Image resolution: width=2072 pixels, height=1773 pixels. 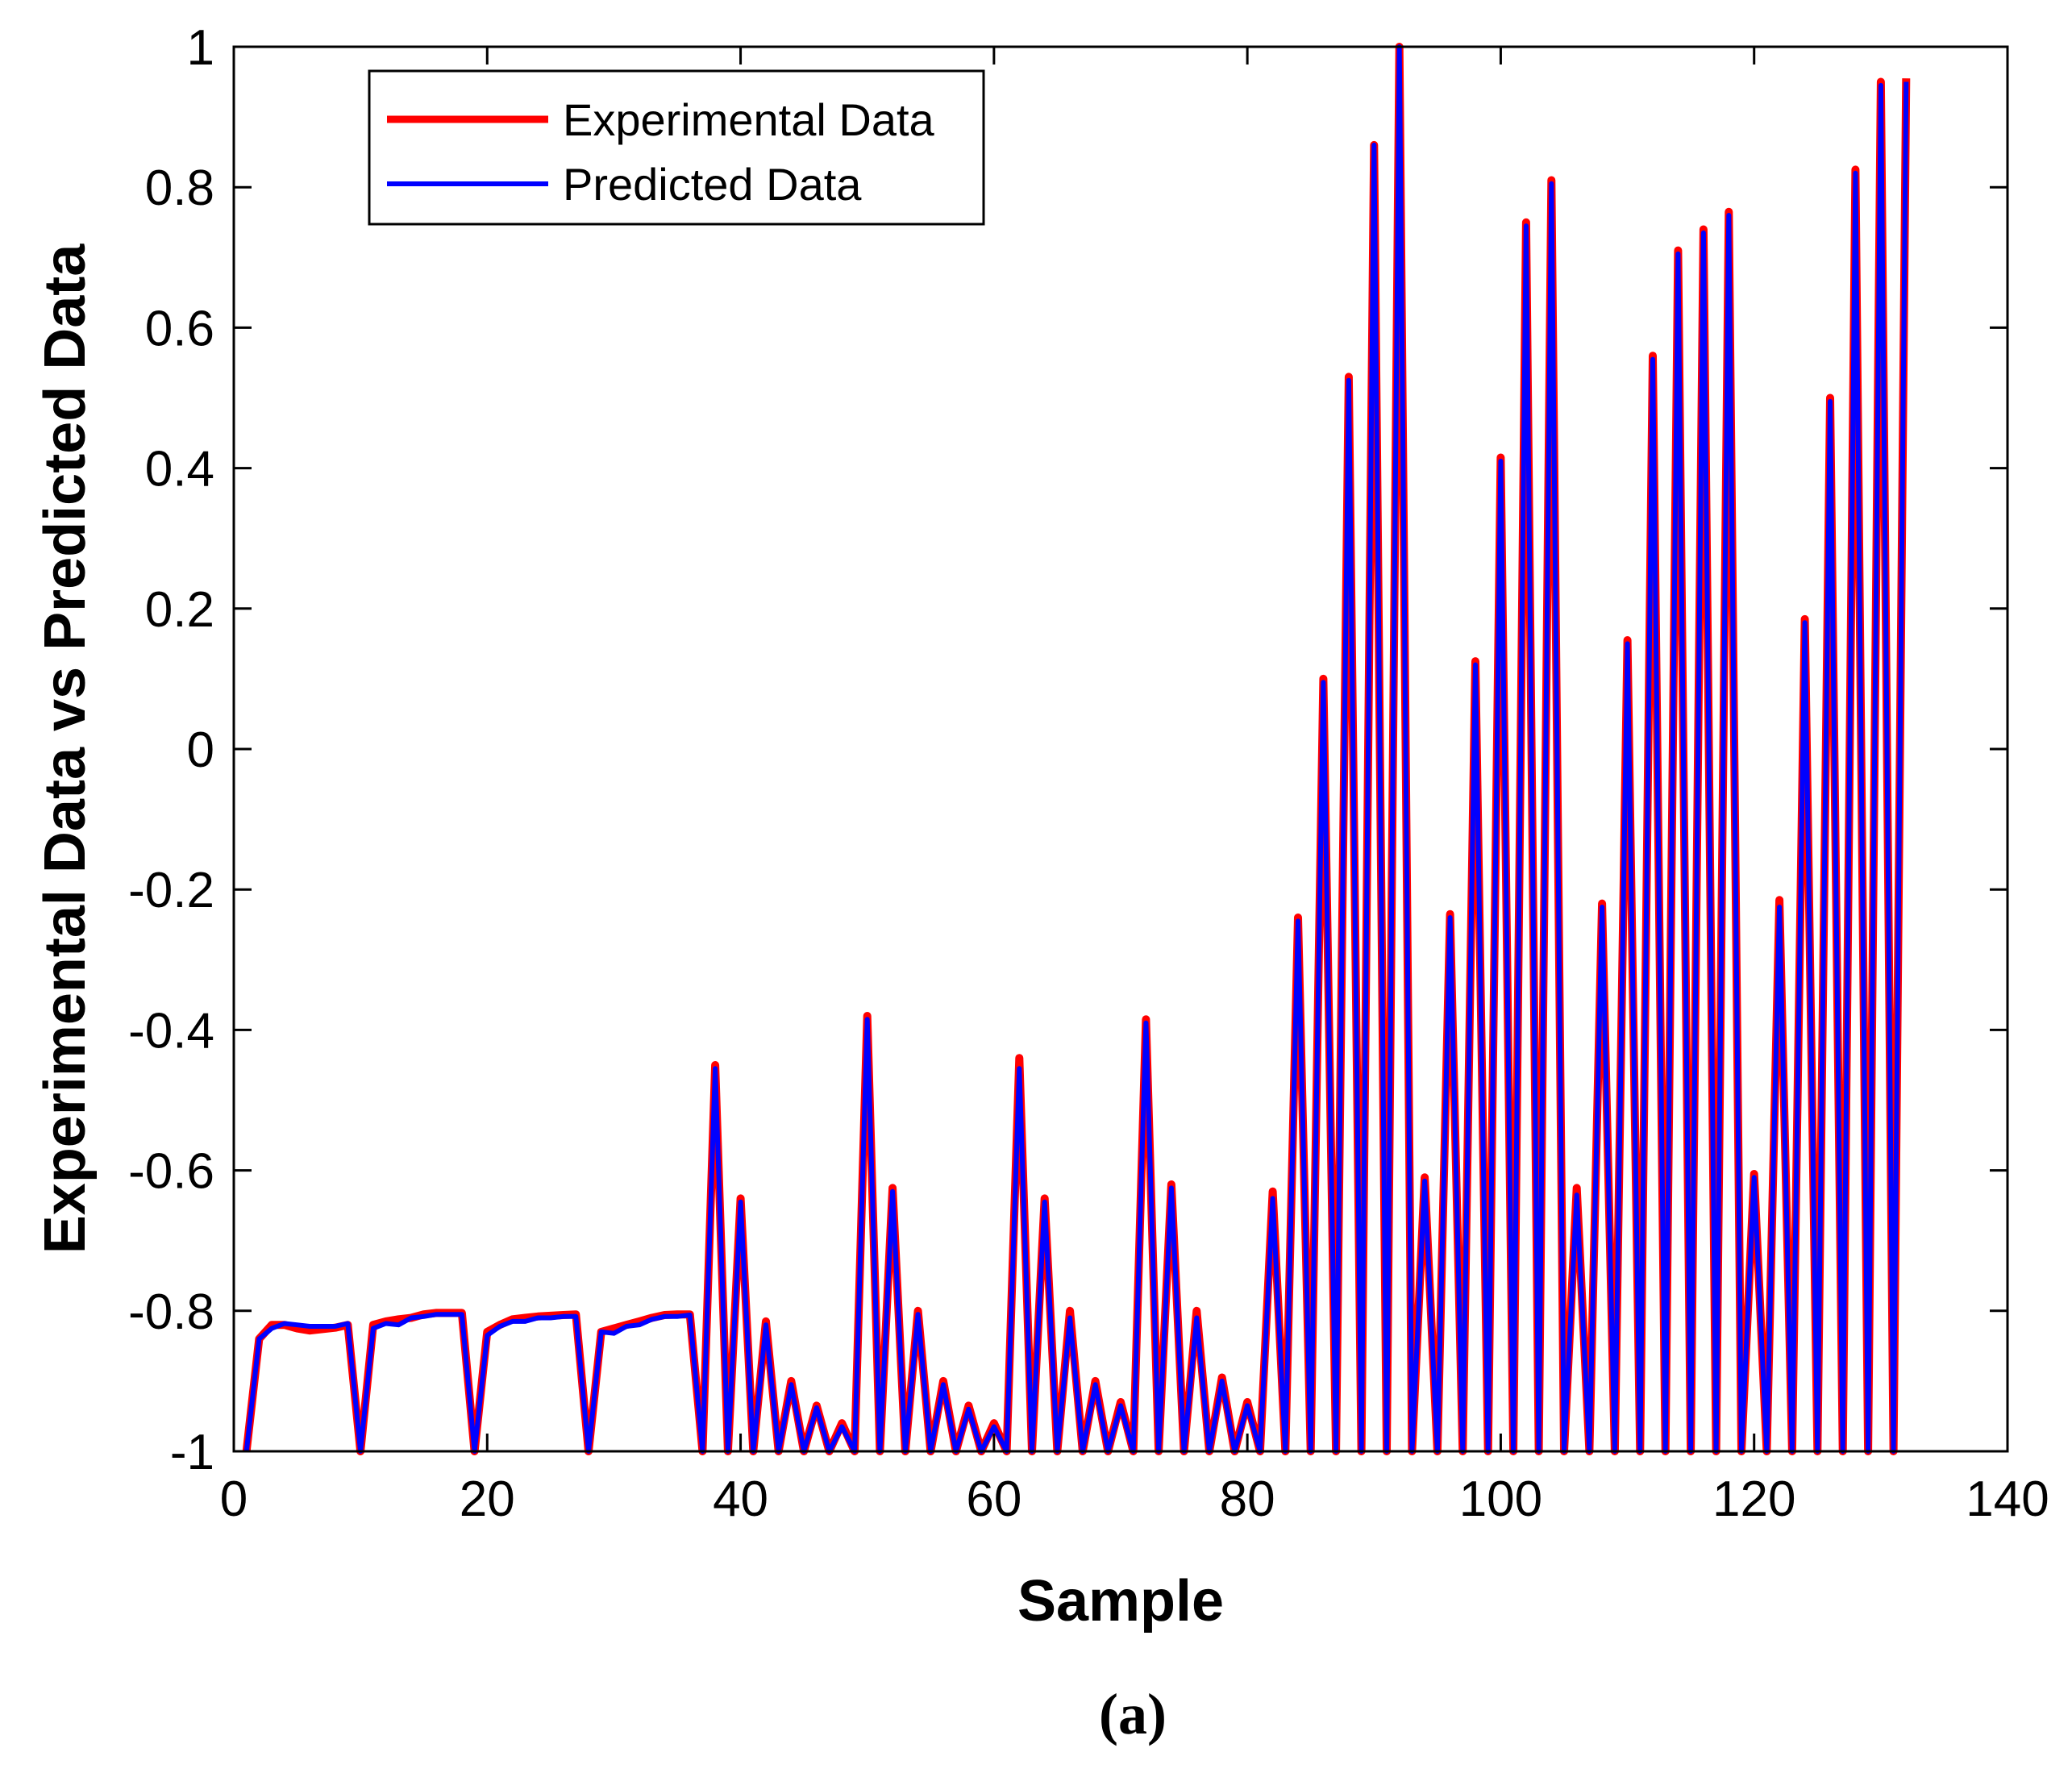 I want to click on y-tick-label: 1, so click(x=200, y=48).